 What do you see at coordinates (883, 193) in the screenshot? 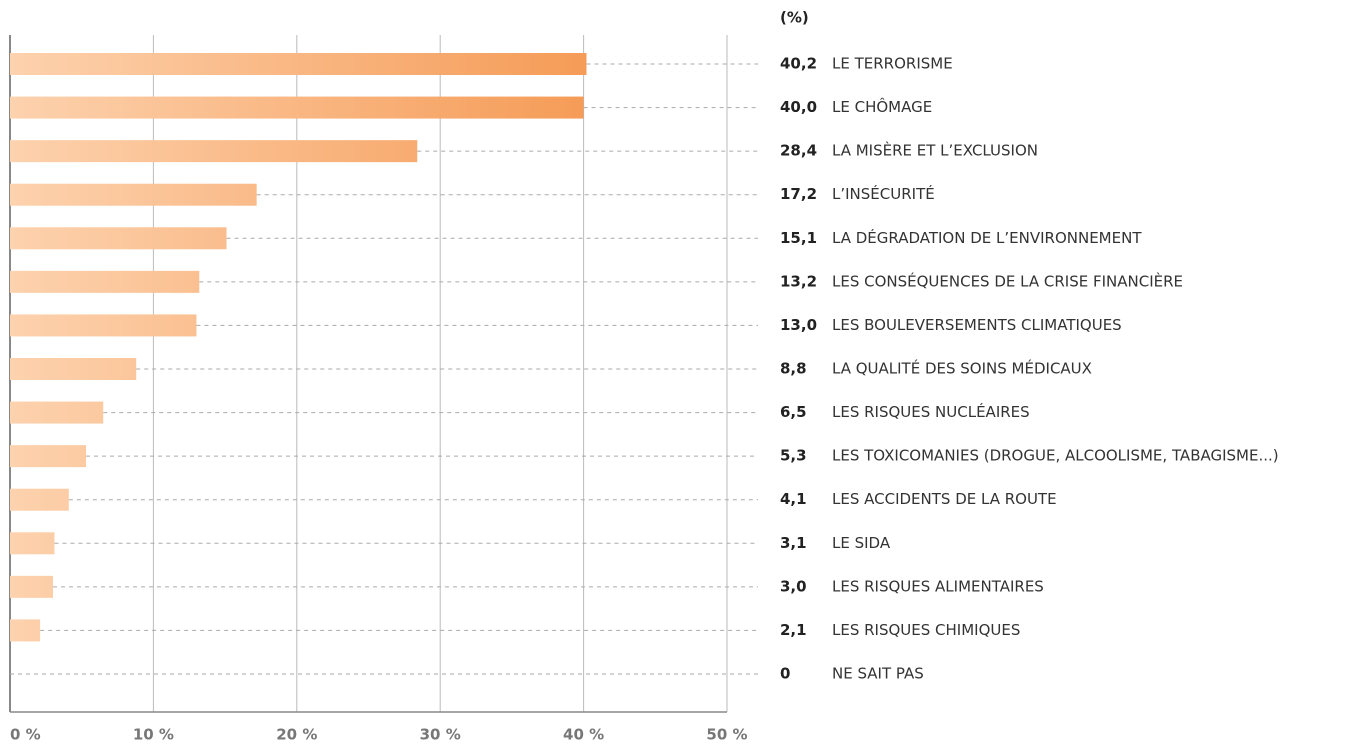
I see `category-label: L’INSÉCURITÉ` at bounding box center [883, 193].